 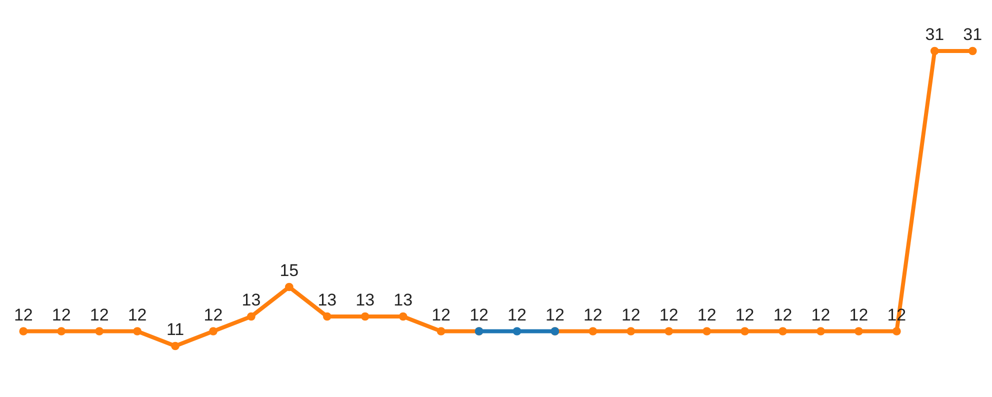 What do you see at coordinates (289, 270) in the screenshot?
I see `data-label: 15` at bounding box center [289, 270].